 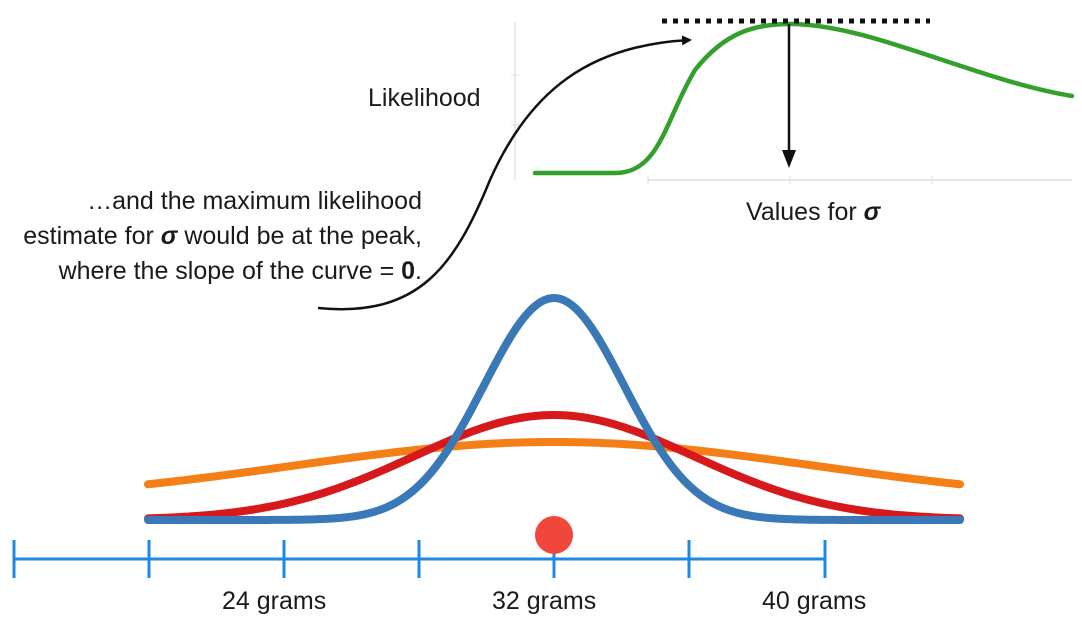 What do you see at coordinates (872, 212) in the screenshot?
I see `sigma-symbol: σ` at bounding box center [872, 212].